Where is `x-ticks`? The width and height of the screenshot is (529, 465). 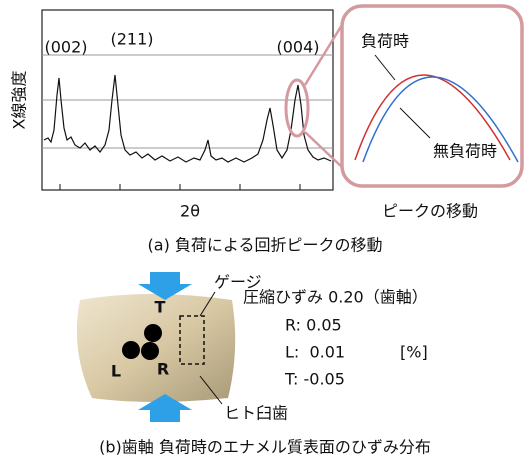 x-ticks is located at coordinates (180, 187).